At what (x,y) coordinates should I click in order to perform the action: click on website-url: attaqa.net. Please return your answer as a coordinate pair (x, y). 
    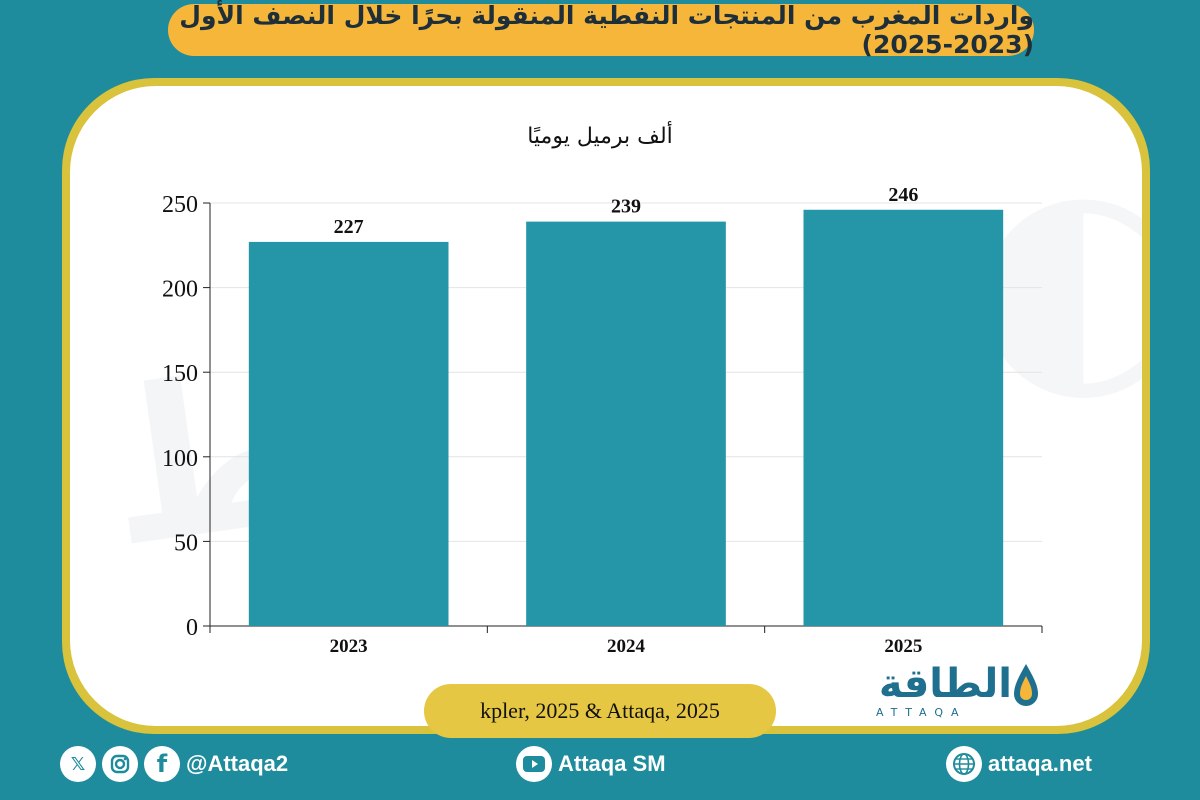
    Looking at the image, I should click on (1040, 763).